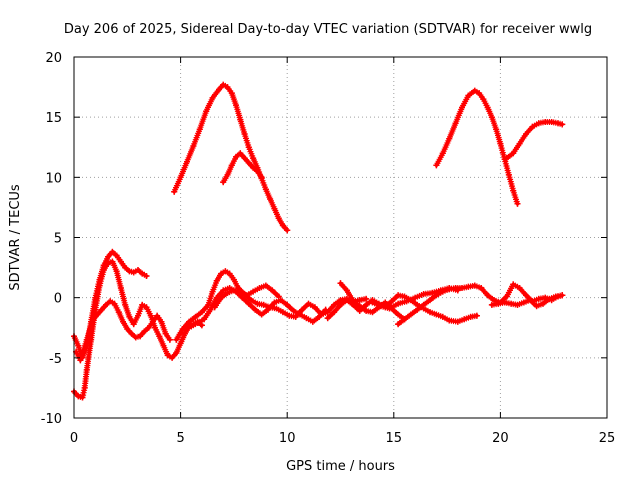  I want to click on y-tick-label: -5, so click(55, 359).